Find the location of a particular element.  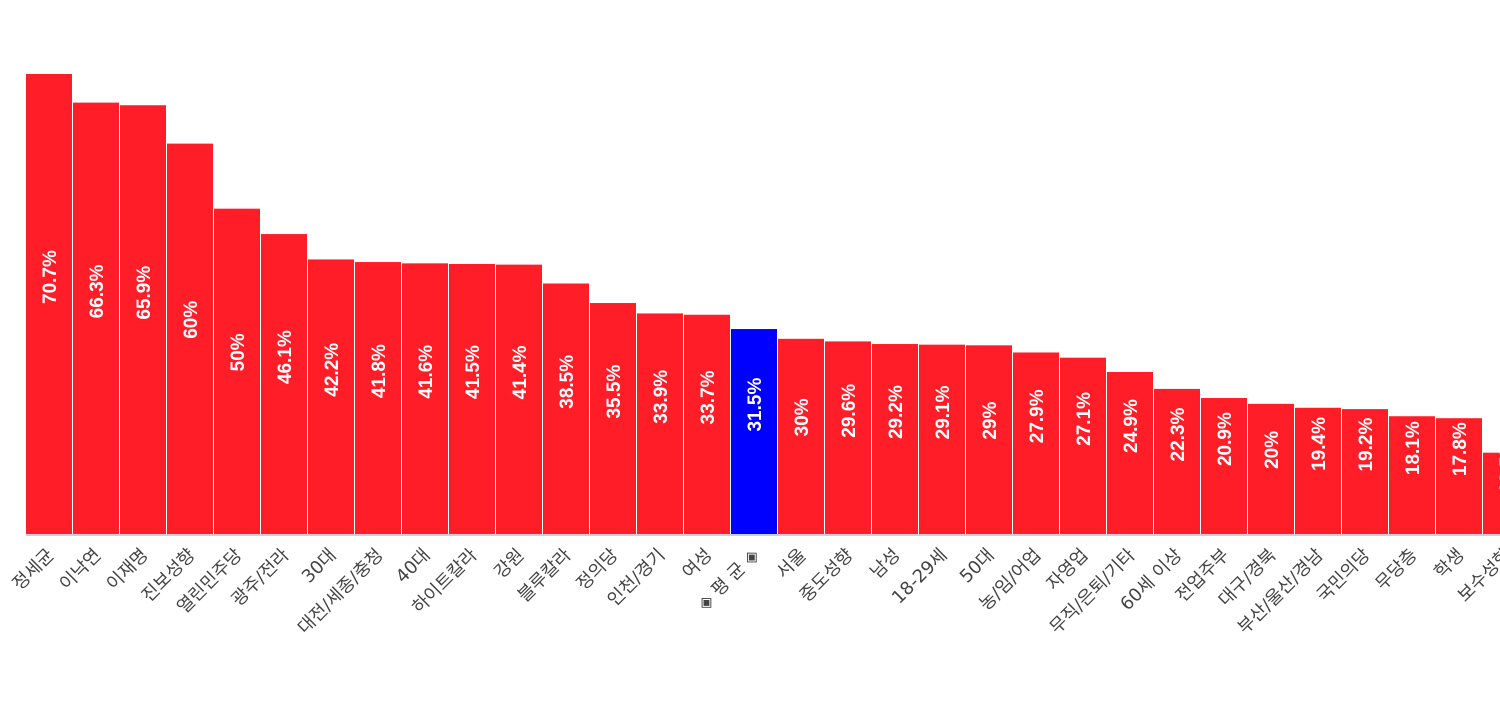

value-label: 18.1% is located at coordinates (1413, 448).